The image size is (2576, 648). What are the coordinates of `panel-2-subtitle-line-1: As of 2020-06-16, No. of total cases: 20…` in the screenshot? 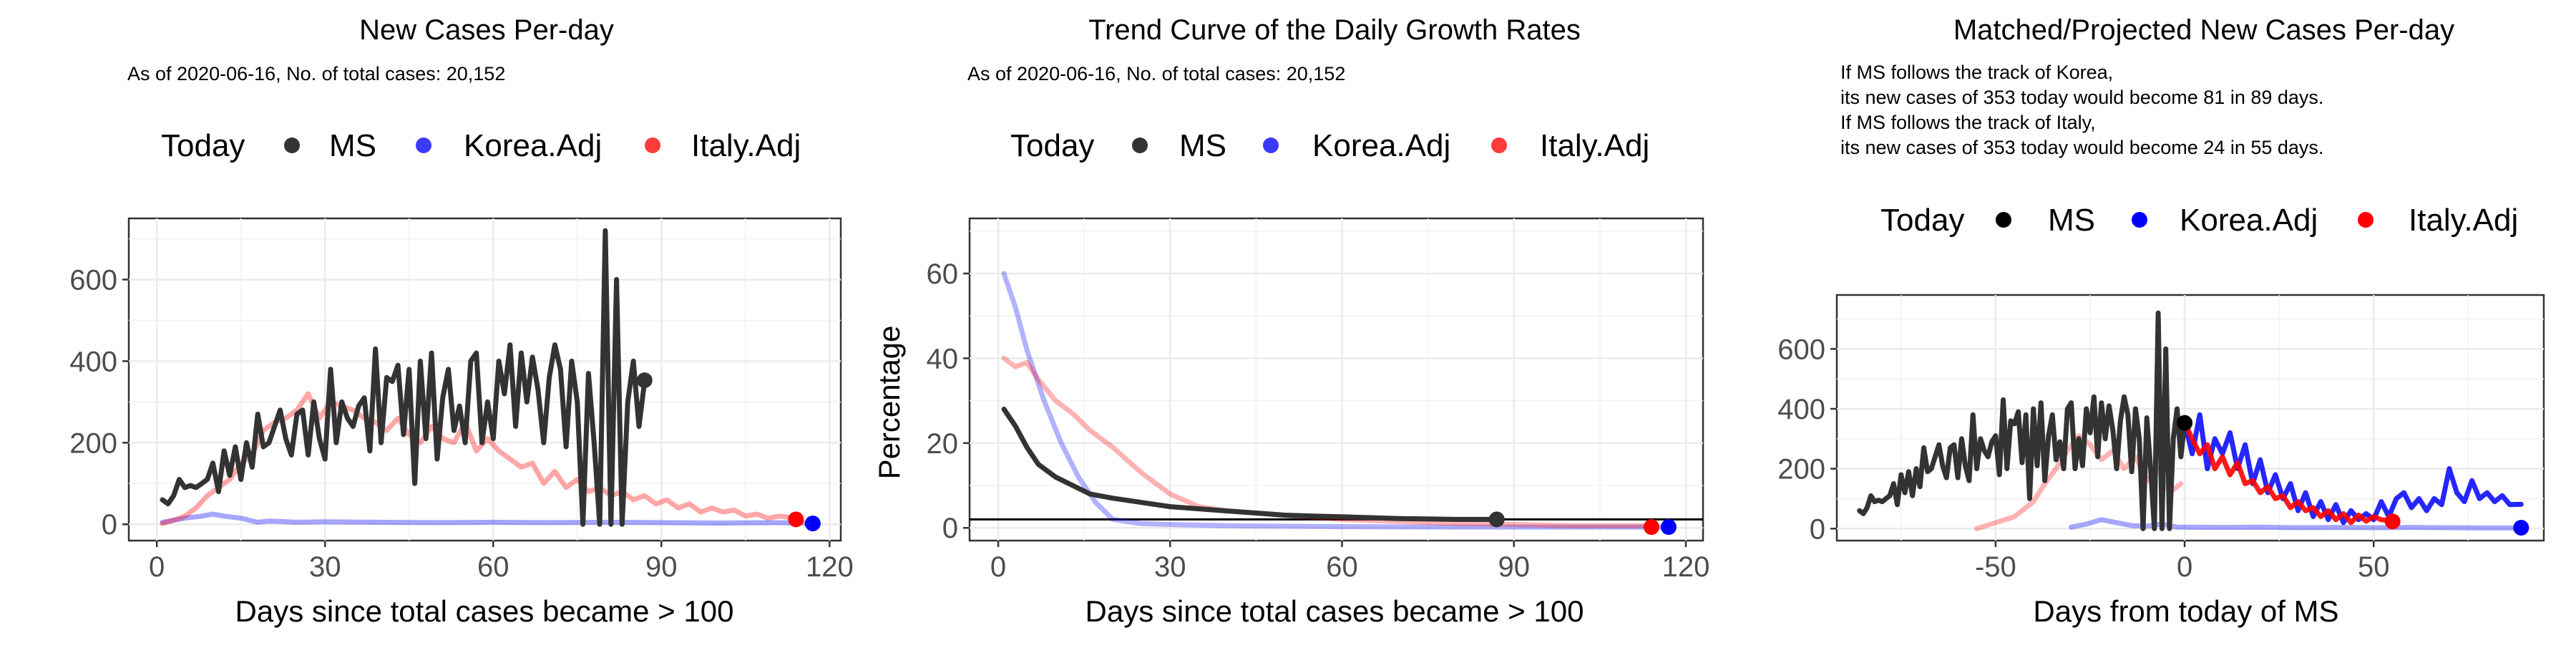 It's located at (1156, 74).